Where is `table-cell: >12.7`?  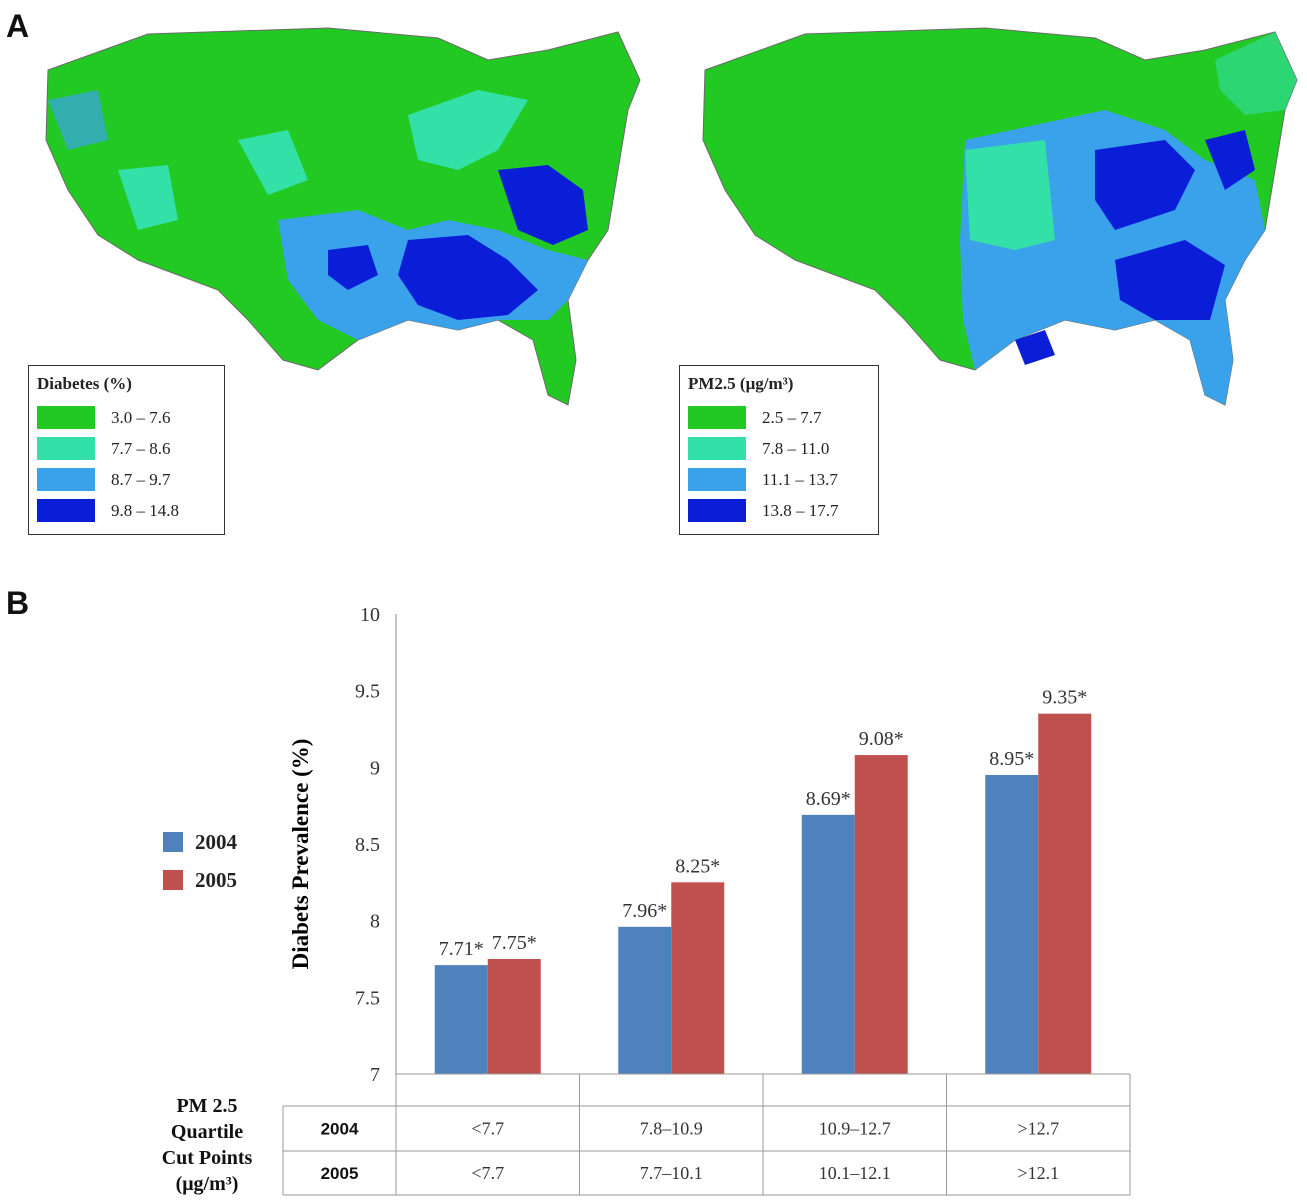
table-cell: >12.7 is located at coordinates (1038, 1129).